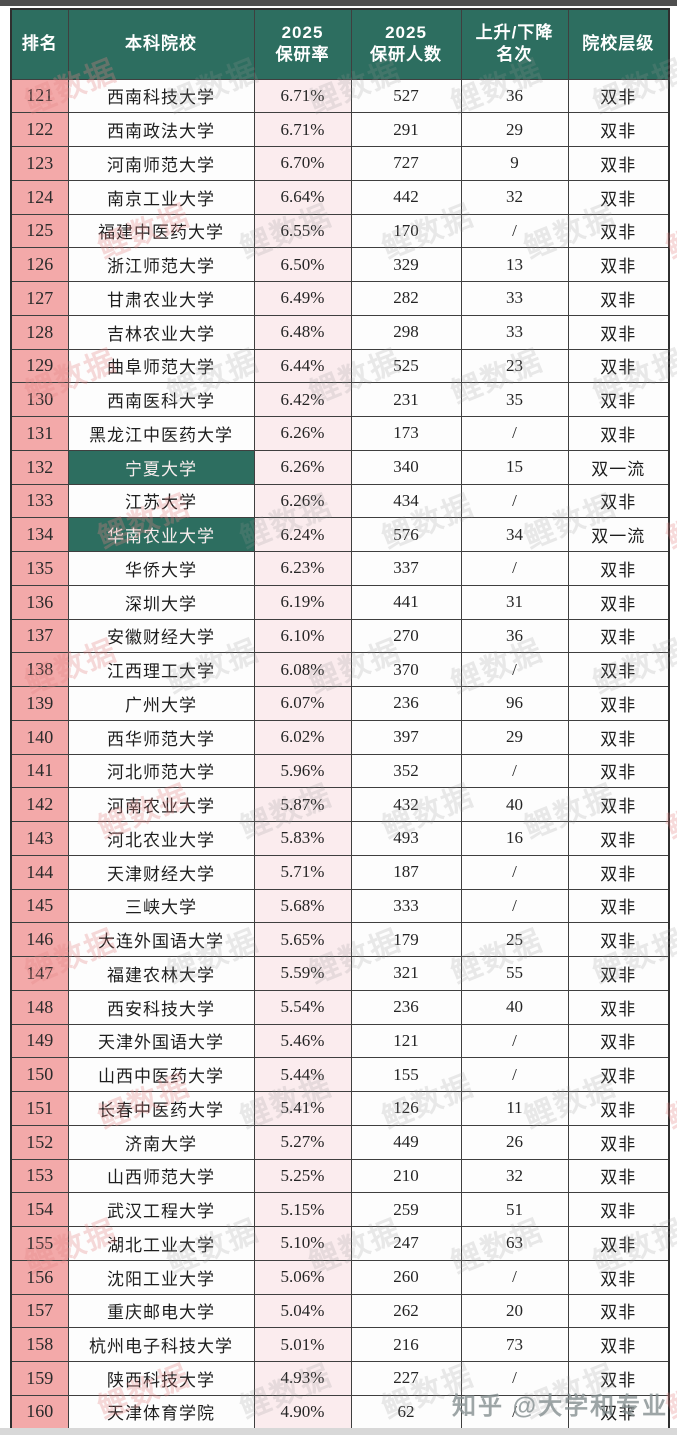  I want to click on rank-cell: 123, so click(39, 163).